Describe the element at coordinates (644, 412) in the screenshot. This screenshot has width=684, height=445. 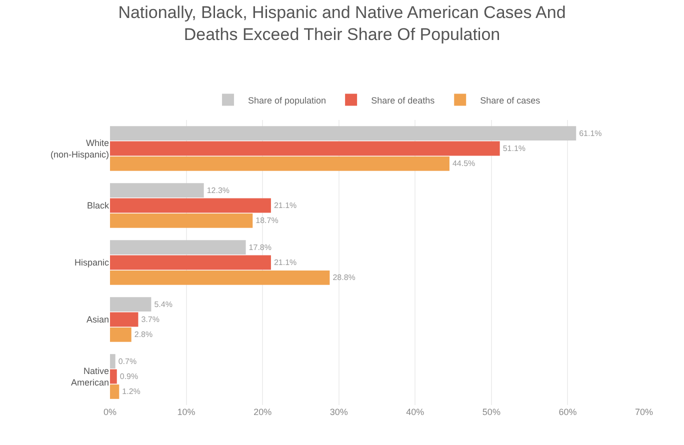
I see `x-tick-label: 70%` at that location.